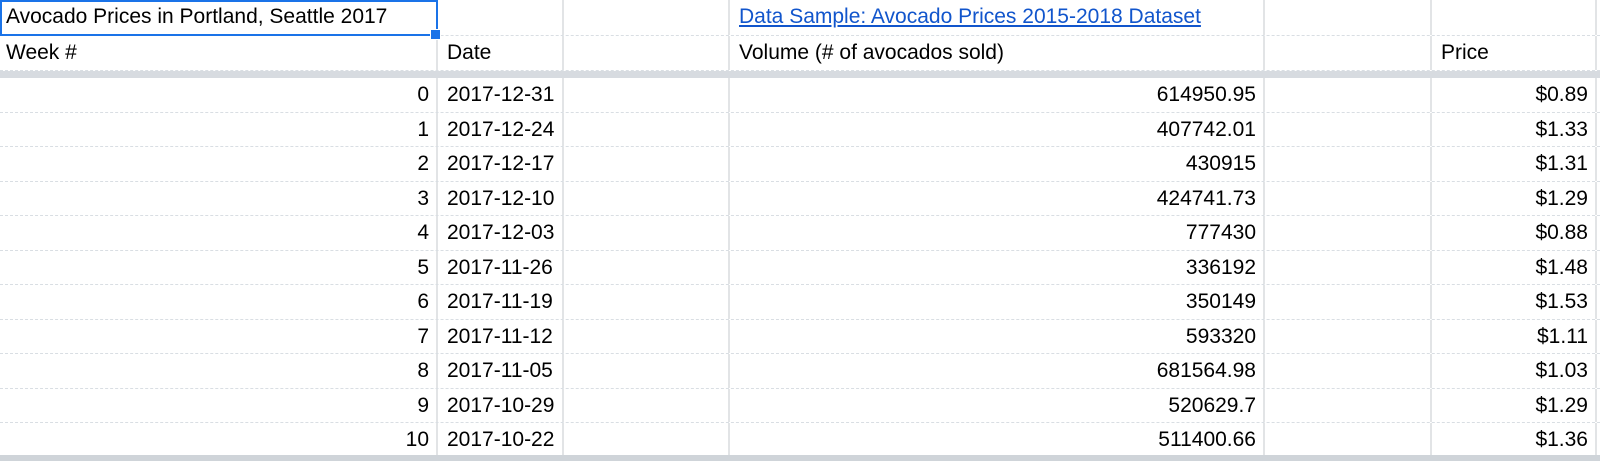 Image resolution: width=1600 pixels, height=461 pixels. Describe the element at coordinates (997, 53) in the screenshot. I see `header-volume: Volume (# of avocados sold)` at that location.